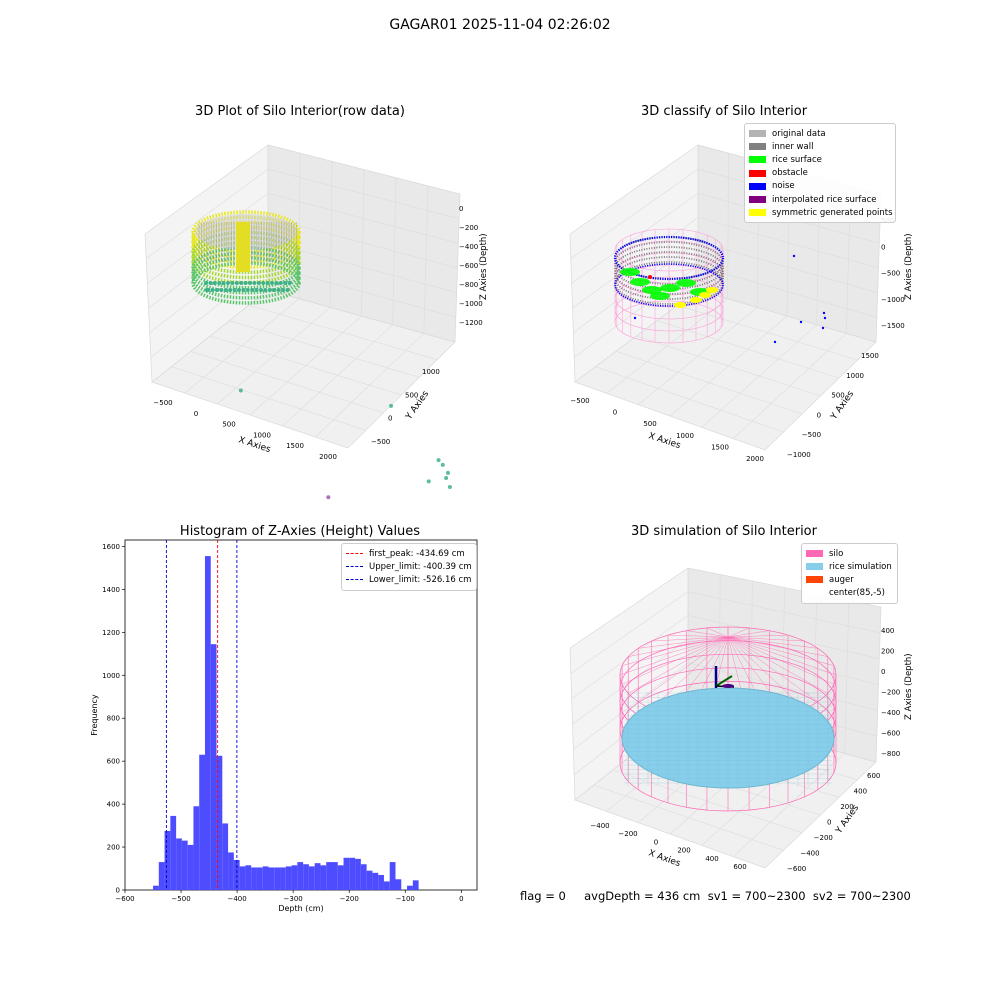  I want to click on x-tick-label: 200, so click(683, 851).